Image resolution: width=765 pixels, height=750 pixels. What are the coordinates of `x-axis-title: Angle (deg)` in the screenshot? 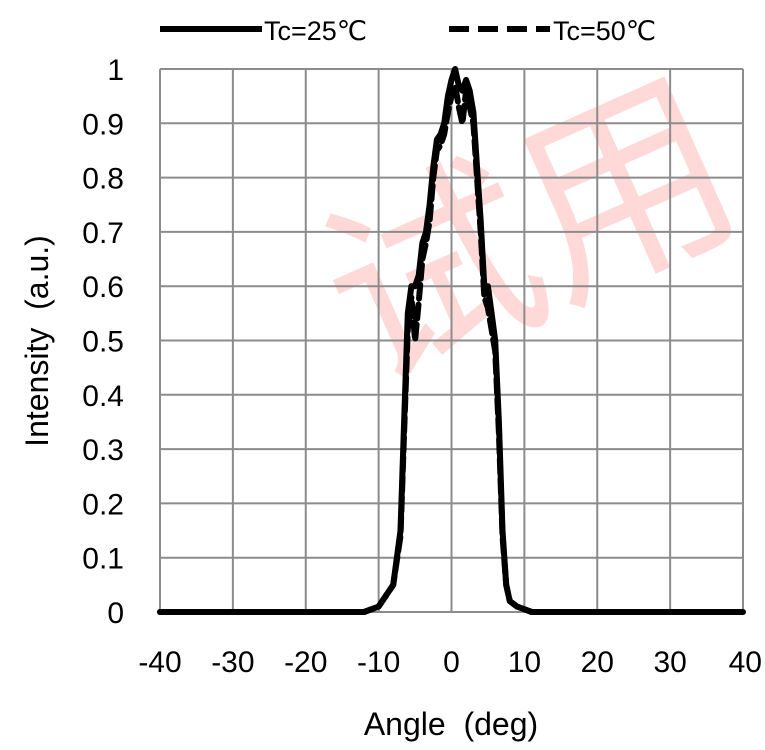 It's located at (451, 724).